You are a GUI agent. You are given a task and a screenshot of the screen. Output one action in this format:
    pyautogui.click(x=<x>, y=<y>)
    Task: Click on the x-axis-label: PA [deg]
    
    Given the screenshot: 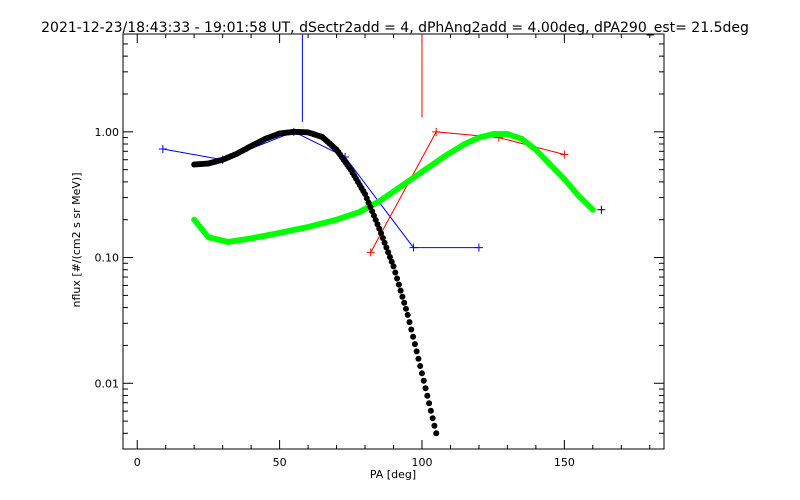 What is the action you would take?
    pyautogui.click(x=393, y=474)
    